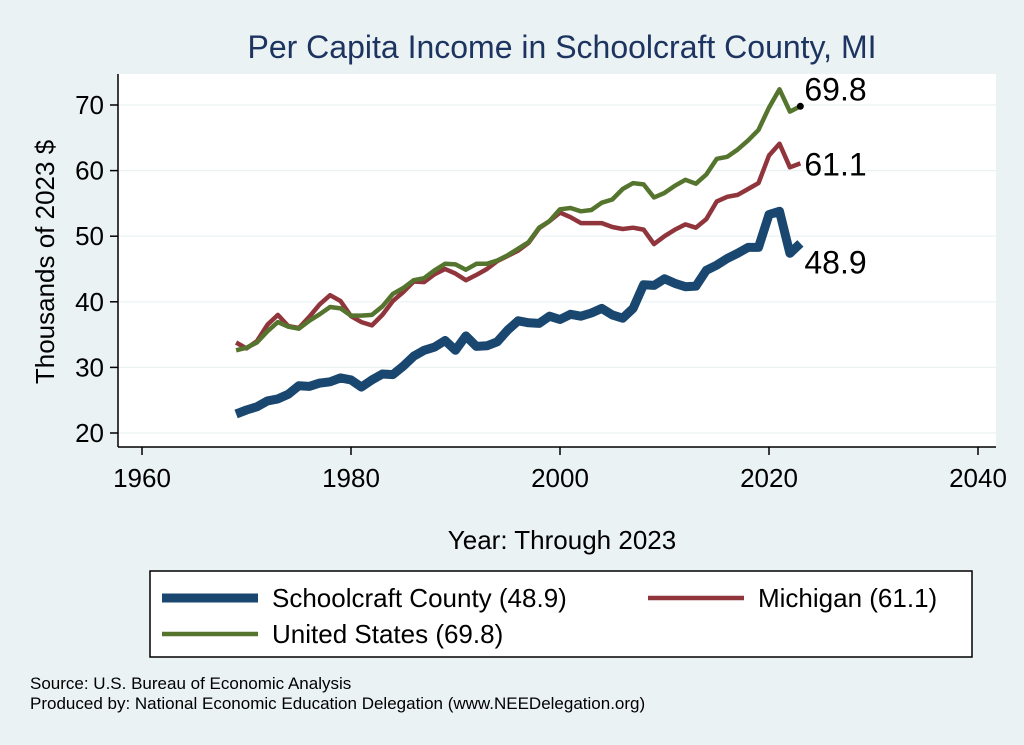 The image size is (1024, 745). I want to click on y-tick-label: 60, so click(89, 171).